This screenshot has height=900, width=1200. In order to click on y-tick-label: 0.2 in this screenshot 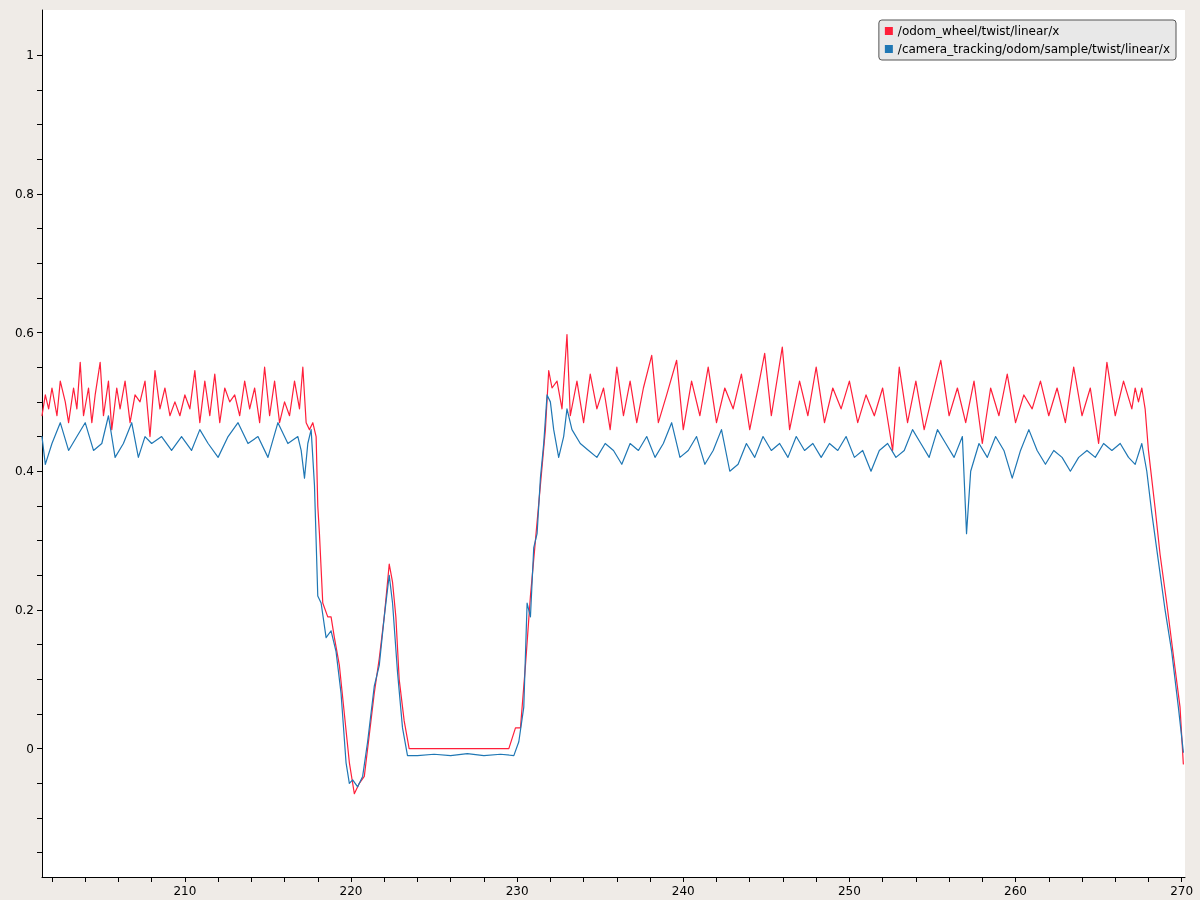, I will do `click(24, 609)`.